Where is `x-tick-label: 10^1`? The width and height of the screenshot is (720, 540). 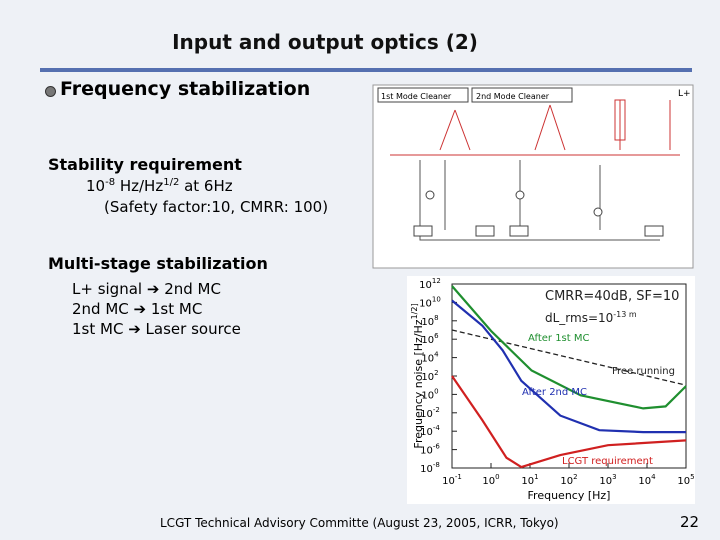 x-tick-label: 10^1 is located at coordinates (529, 480).